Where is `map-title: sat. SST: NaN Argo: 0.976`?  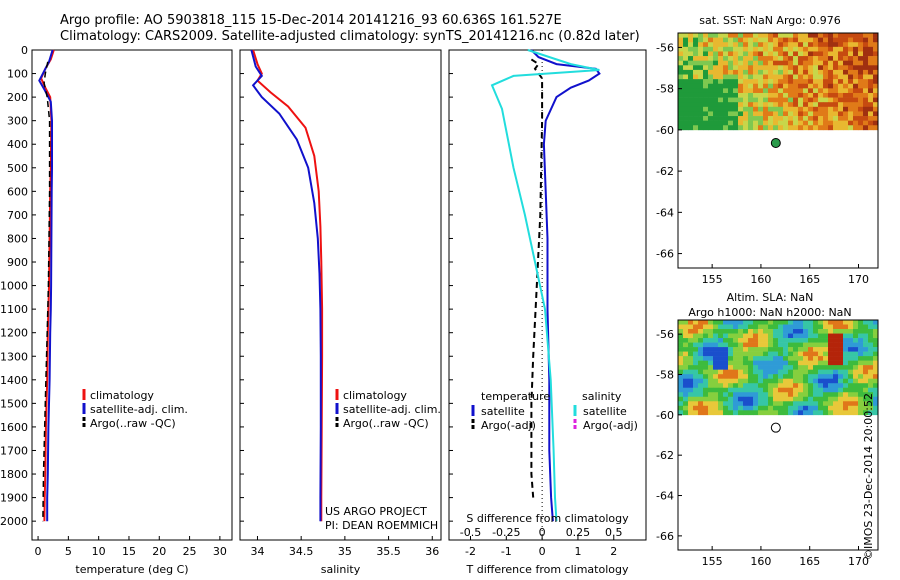 map-title: sat. SST: NaN Argo: 0.976 is located at coordinates (769, 20).